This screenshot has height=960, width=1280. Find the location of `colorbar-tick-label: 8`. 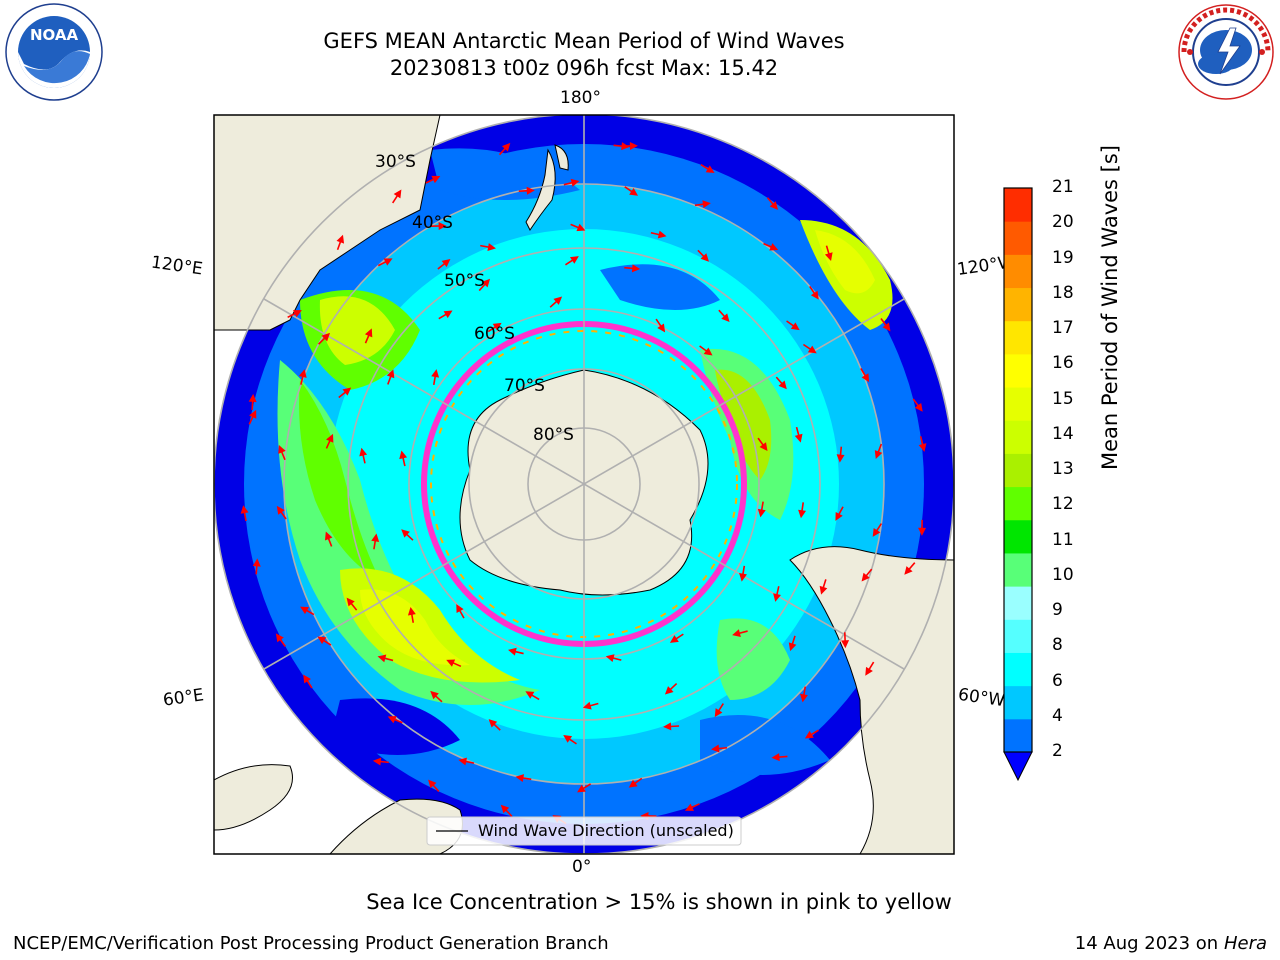

colorbar-tick-label: 8 is located at coordinates (1057, 645).